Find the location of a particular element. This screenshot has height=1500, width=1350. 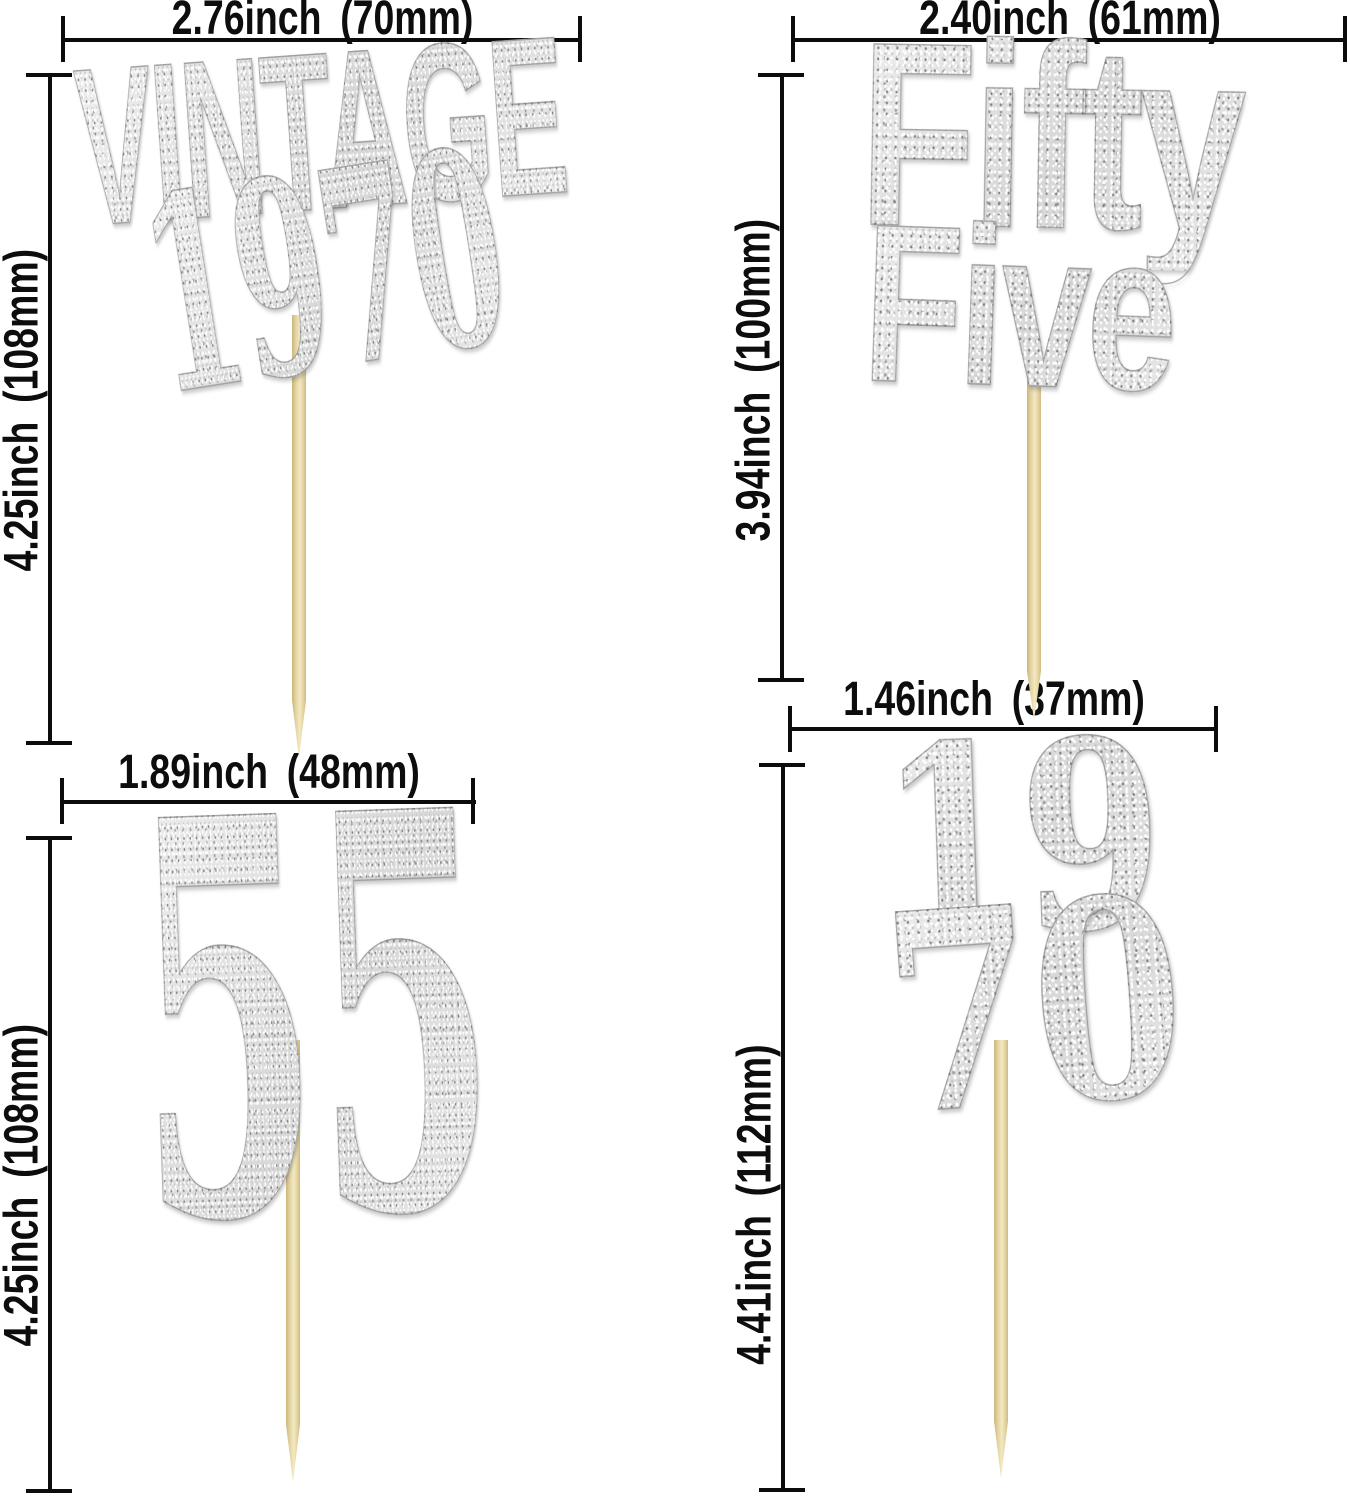

toothpick-stick-vintage1970 is located at coordinates (299, 536).